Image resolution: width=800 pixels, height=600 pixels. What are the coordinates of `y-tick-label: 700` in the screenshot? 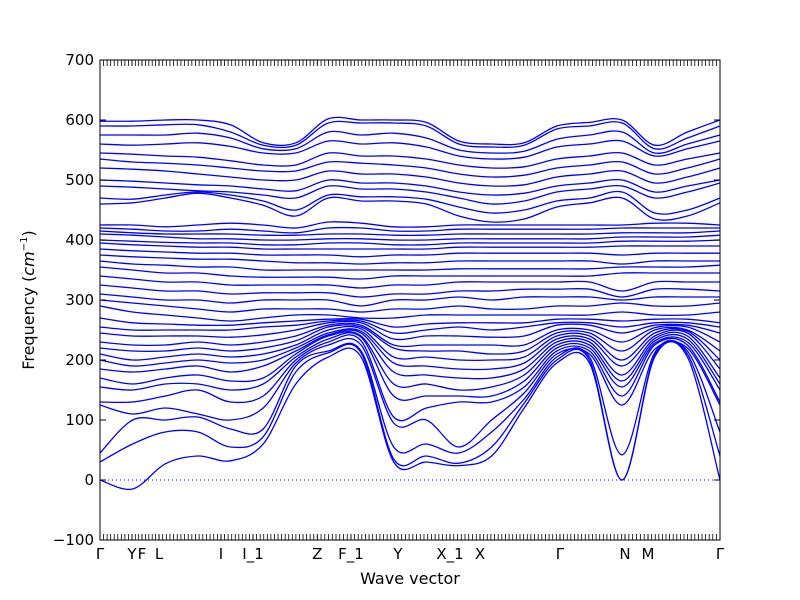 It's located at (79, 60).